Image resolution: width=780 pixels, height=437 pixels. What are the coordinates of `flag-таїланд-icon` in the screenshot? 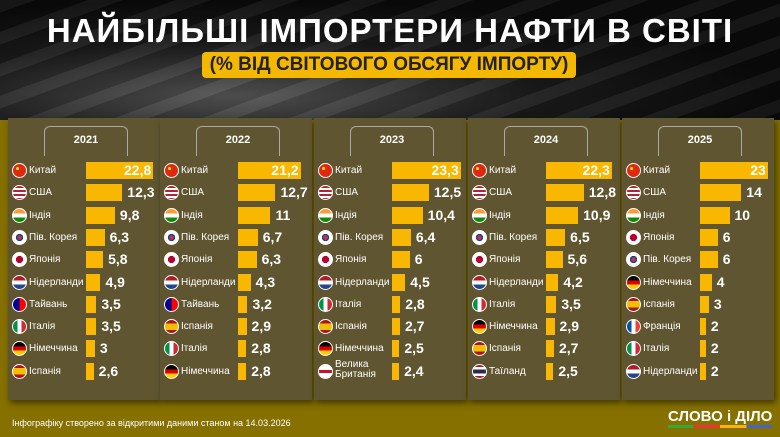 It's located at (479, 371).